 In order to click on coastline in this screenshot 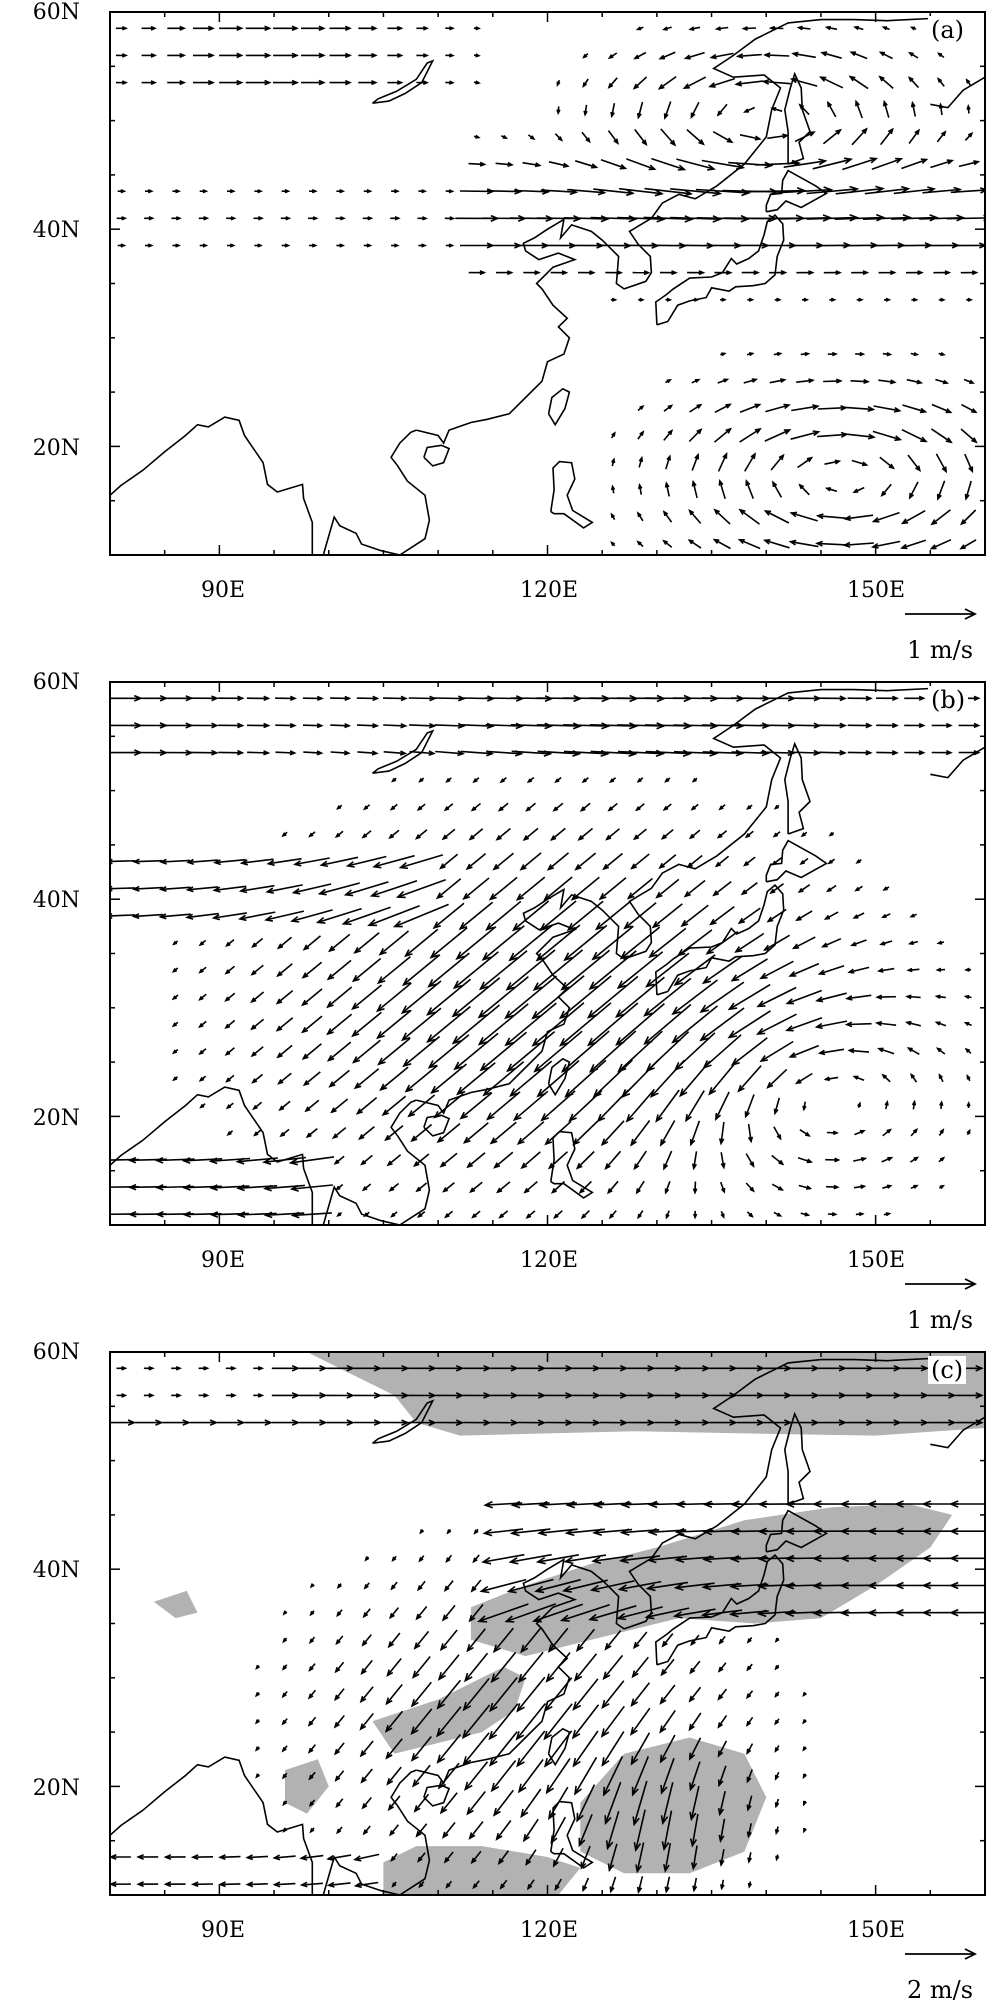, I will do `click(437, 455)`.